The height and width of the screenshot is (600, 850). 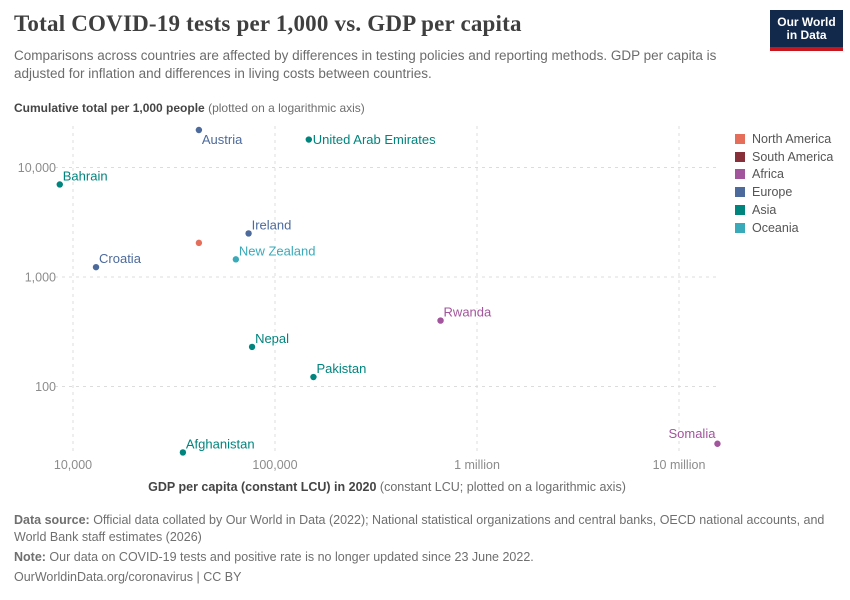 What do you see at coordinates (764, 210) in the screenshot?
I see `legend-label-asia: Asia` at bounding box center [764, 210].